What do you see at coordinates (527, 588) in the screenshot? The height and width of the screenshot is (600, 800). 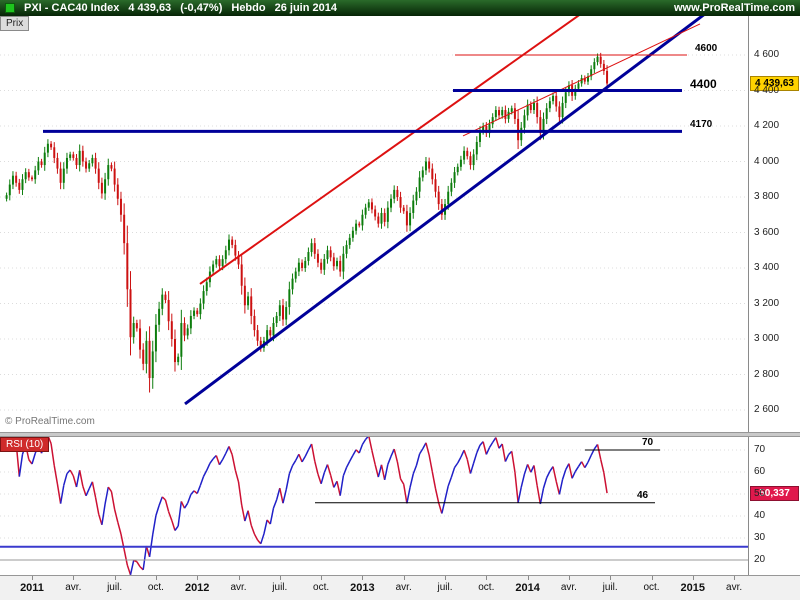 I see `time-axis-label: 2014` at bounding box center [527, 588].